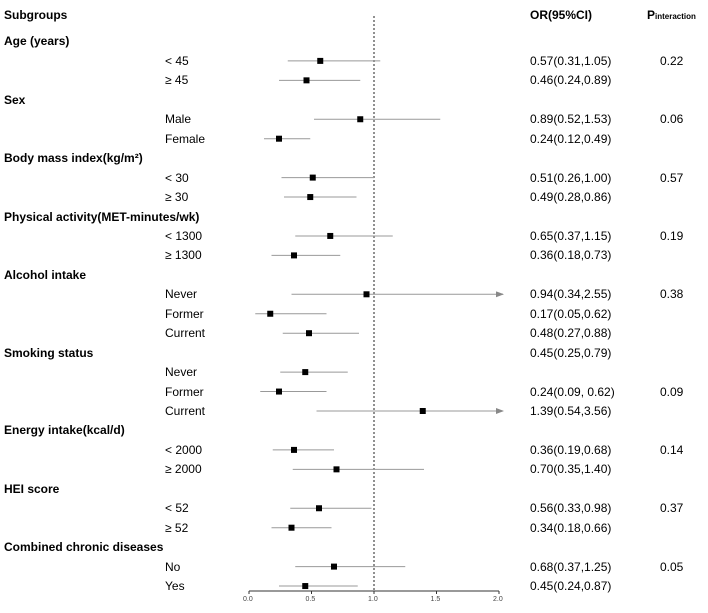  I want to click on x-tick-label: 0.5, so click(310, 599).